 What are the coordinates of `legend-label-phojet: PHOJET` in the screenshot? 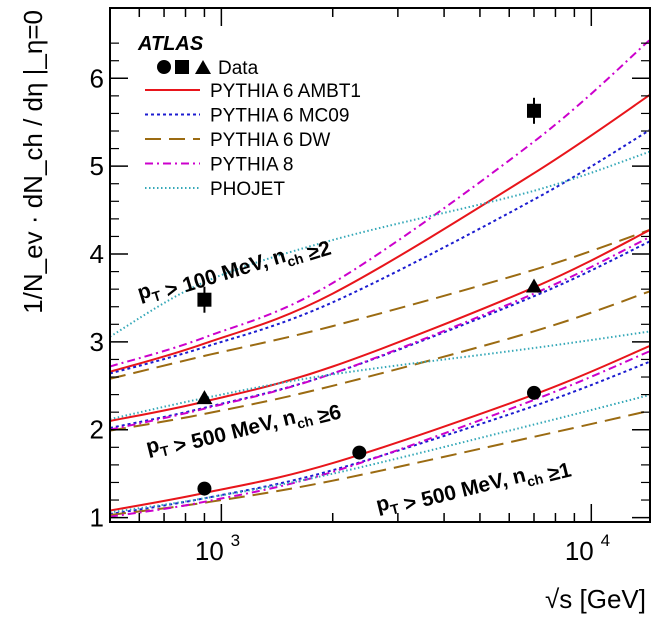 It's located at (247, 189).